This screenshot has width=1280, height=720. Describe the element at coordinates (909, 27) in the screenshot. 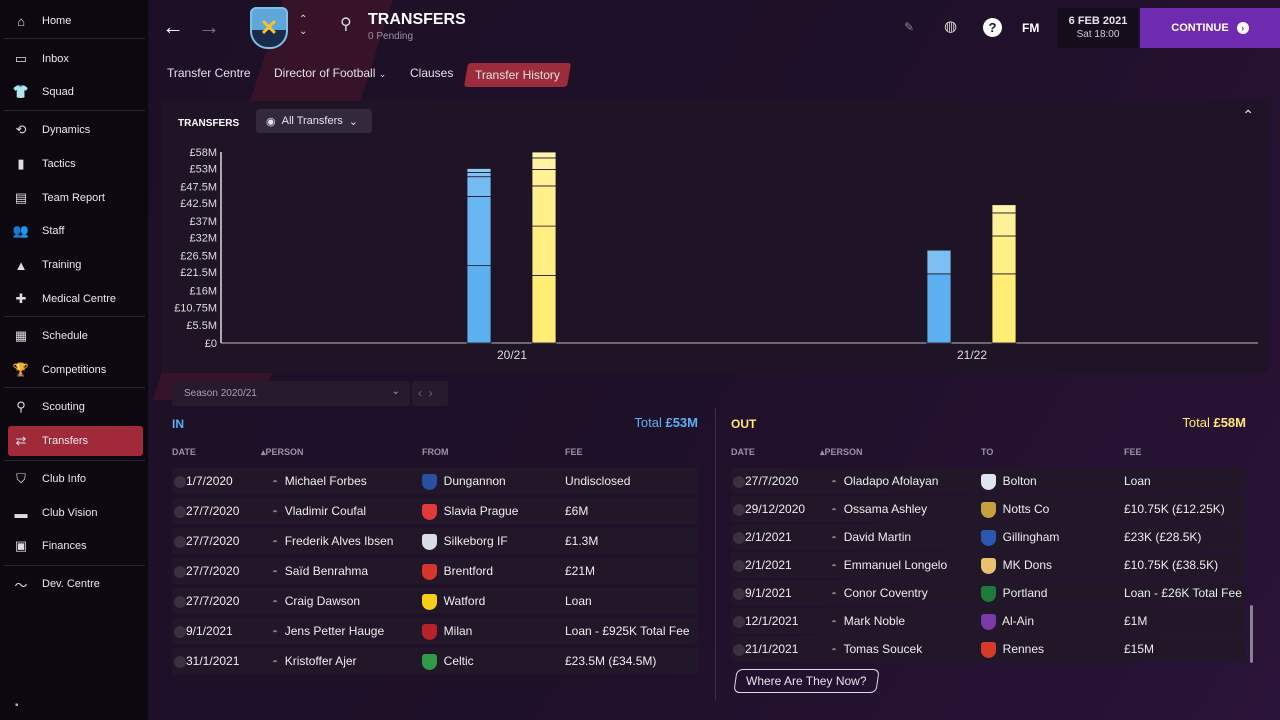

I see `edit-pencil-icon: ✎` at that location.